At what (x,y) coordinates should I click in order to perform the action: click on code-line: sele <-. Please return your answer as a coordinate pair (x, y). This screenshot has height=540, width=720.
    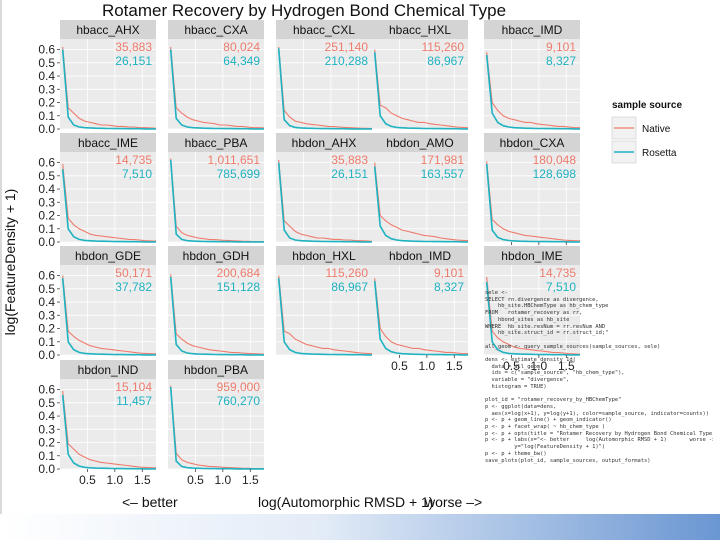
    Looking at the image, I should click on (496, 293).